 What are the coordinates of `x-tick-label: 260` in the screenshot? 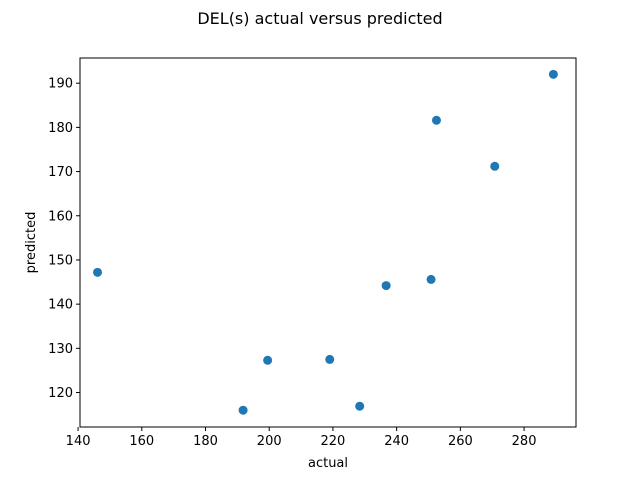 It's located at (460, 441).